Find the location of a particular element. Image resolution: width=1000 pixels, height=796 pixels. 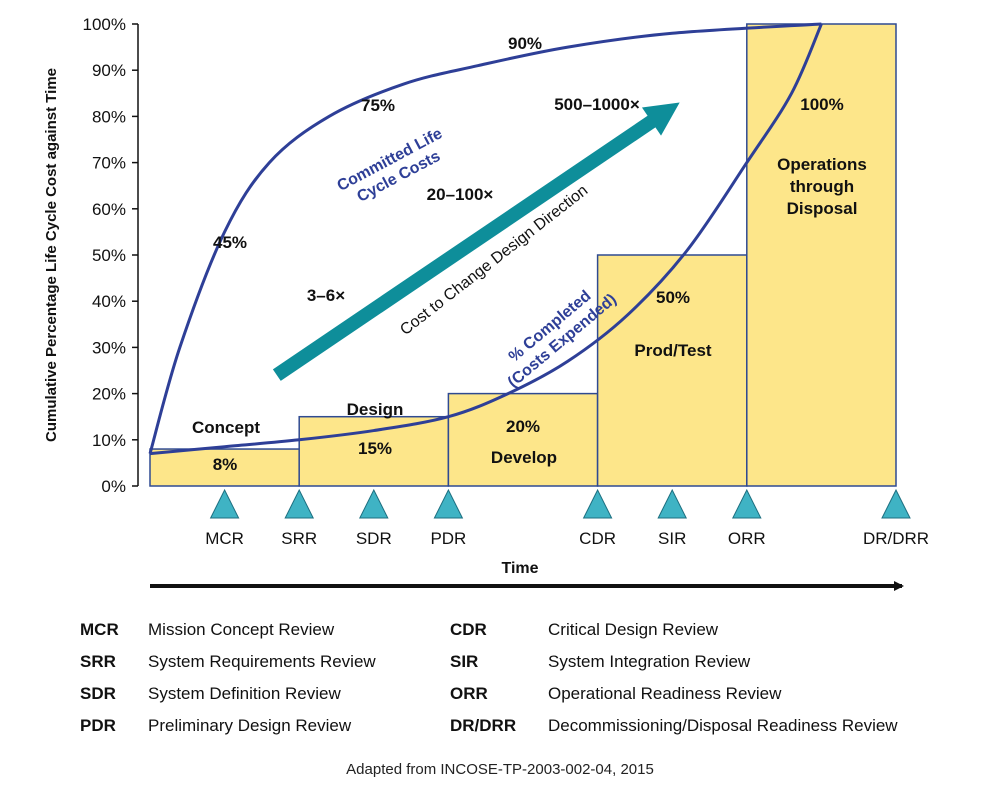

milestone-marker-cdr is located at coordinates (597, 503).